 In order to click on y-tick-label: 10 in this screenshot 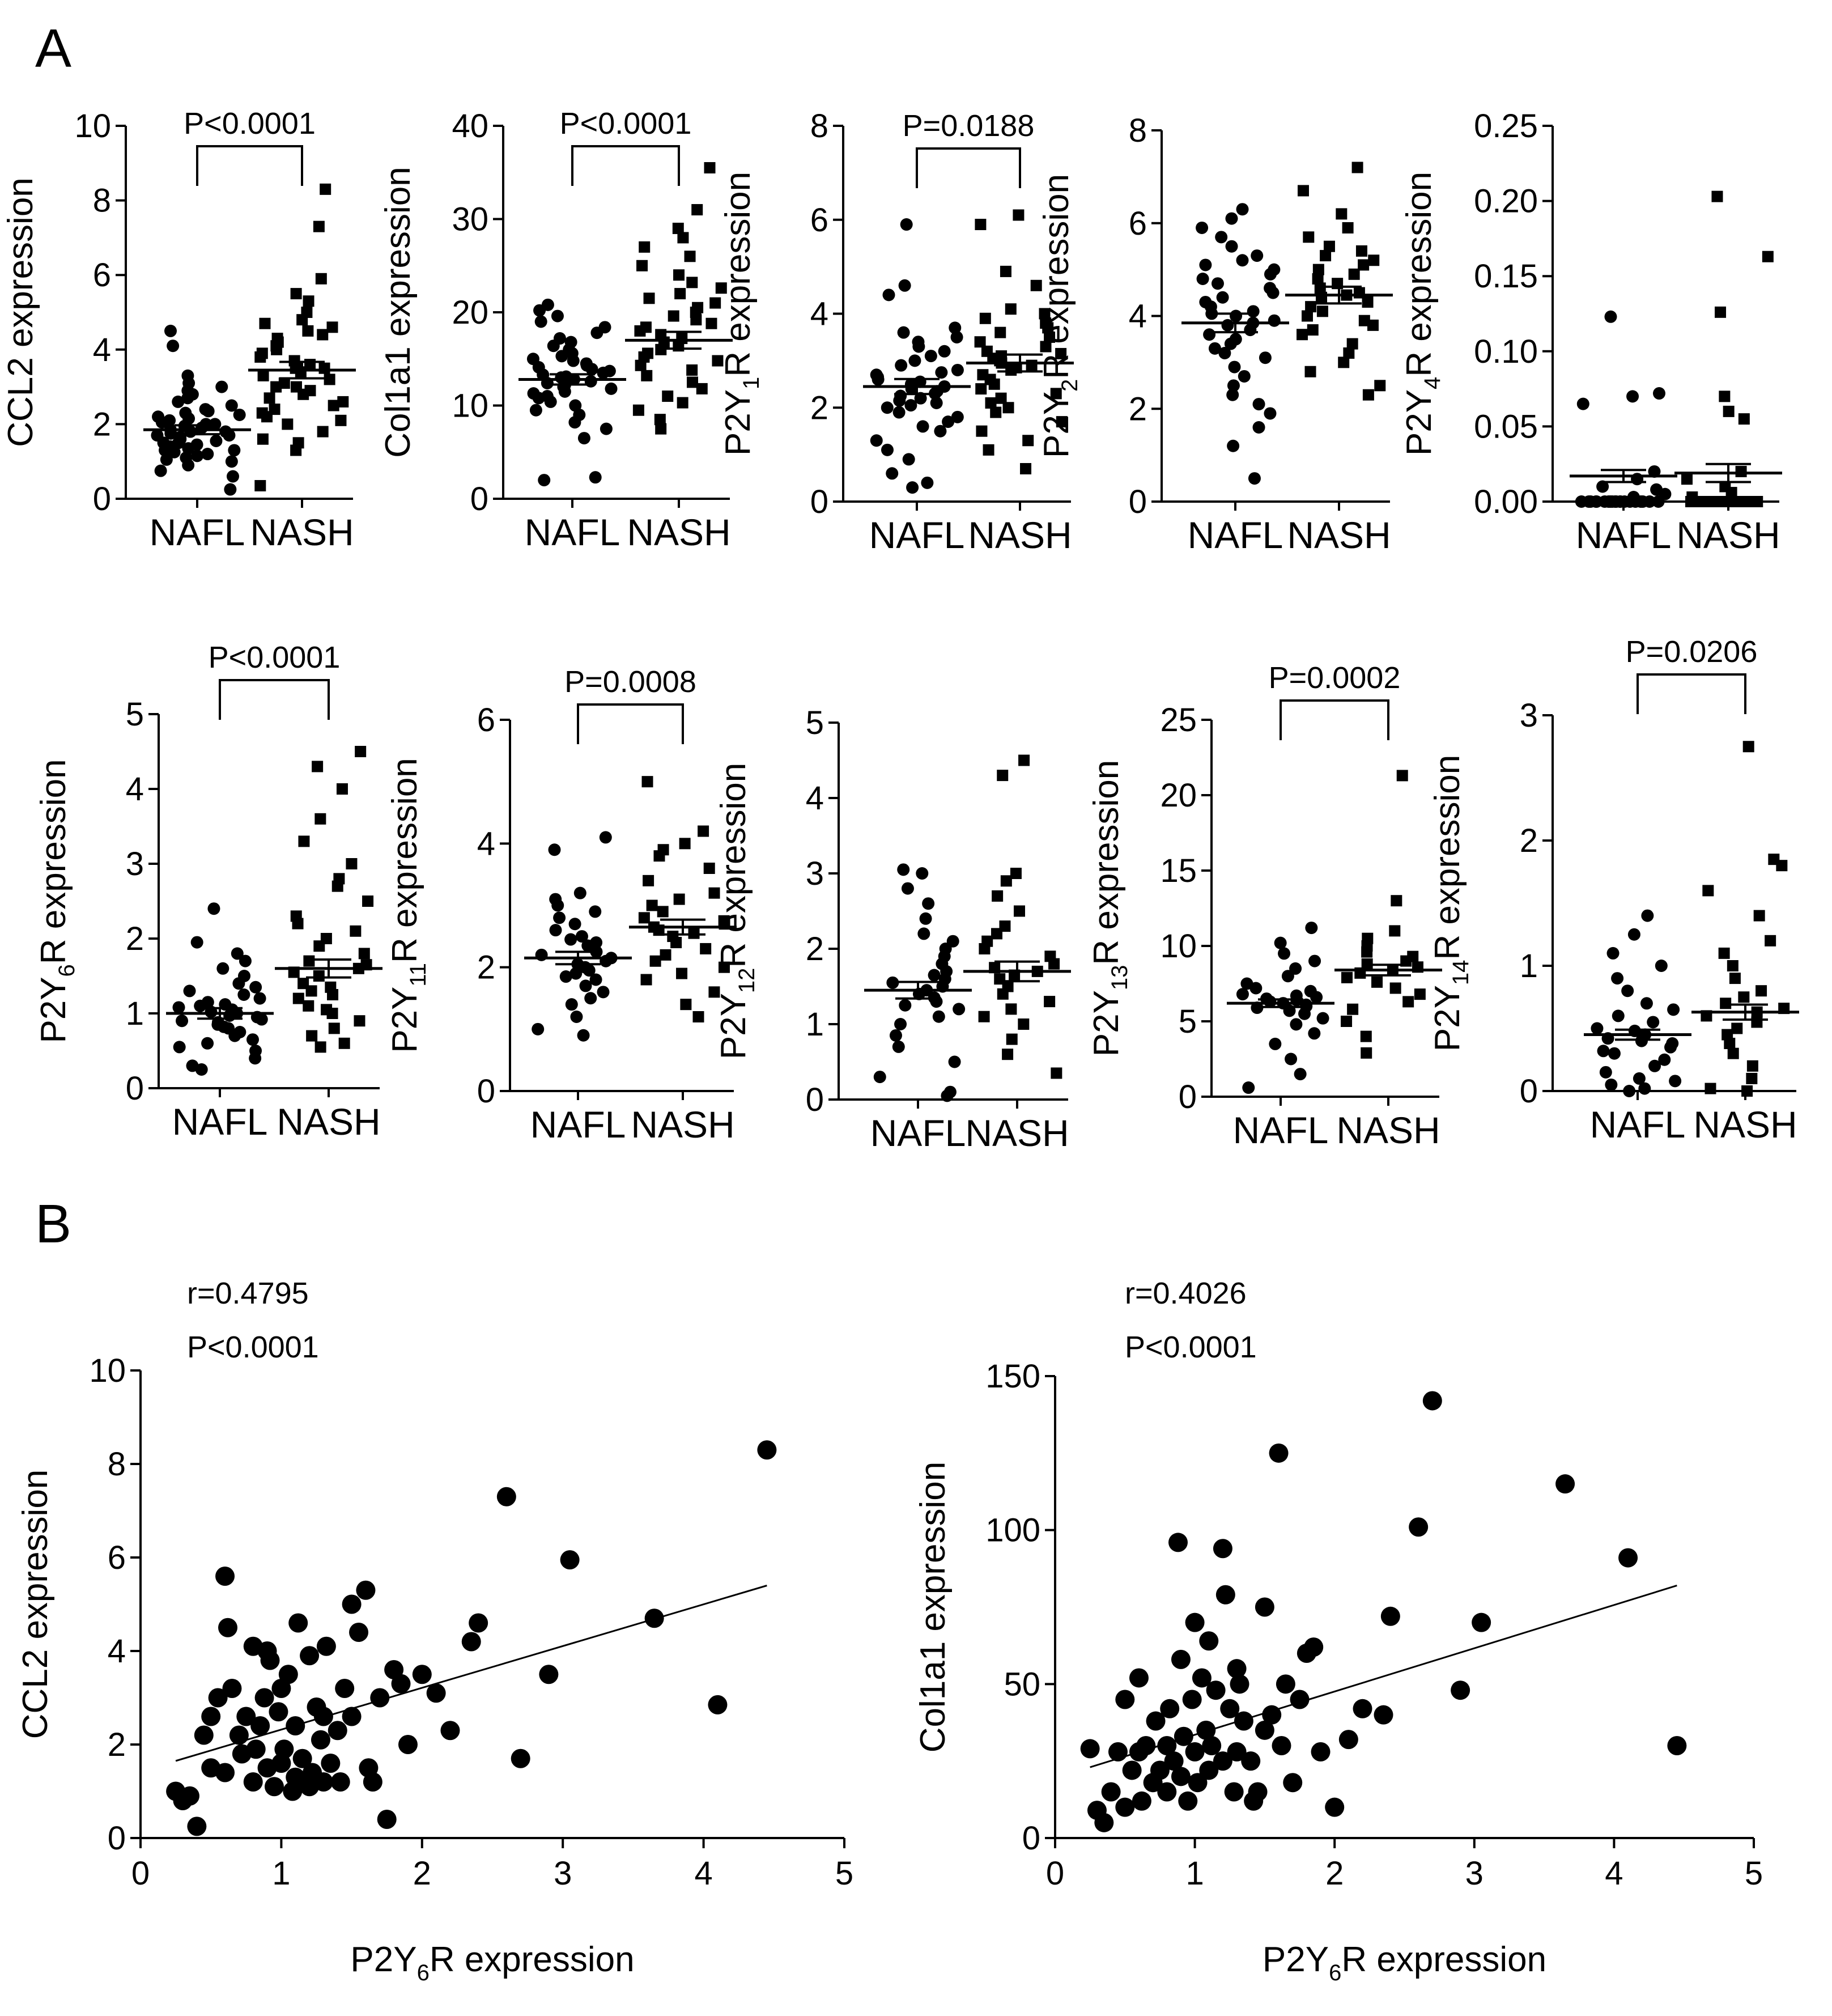, I will do `click(92, 127)`.